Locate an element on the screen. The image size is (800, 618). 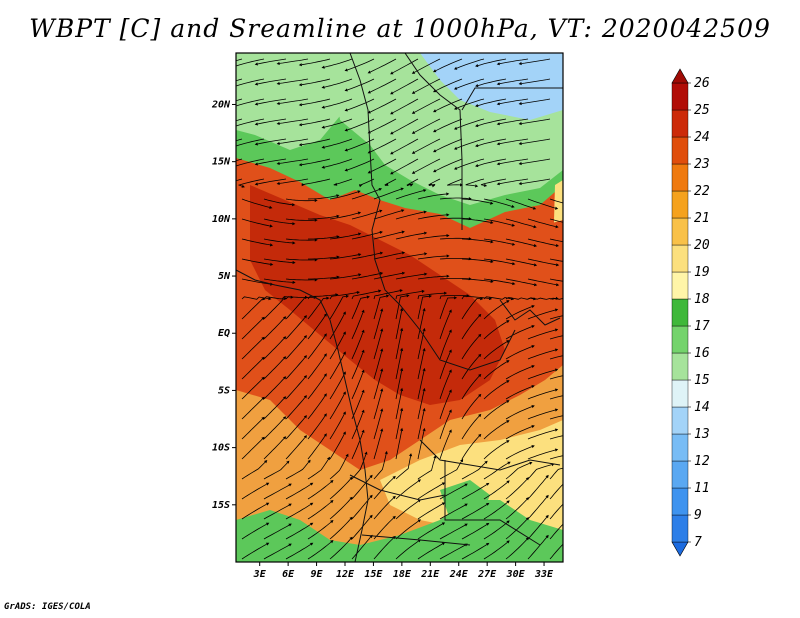
lon-tick-label: 15E is located at coordinates (373, 574).